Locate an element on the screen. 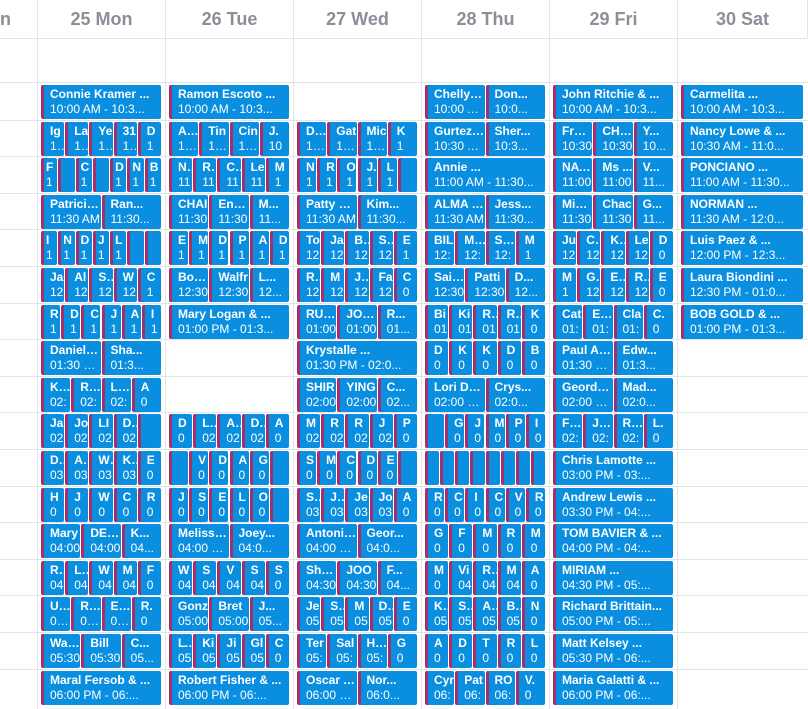  calendar-event: Vi 04 is located at coordinates (461, 578).